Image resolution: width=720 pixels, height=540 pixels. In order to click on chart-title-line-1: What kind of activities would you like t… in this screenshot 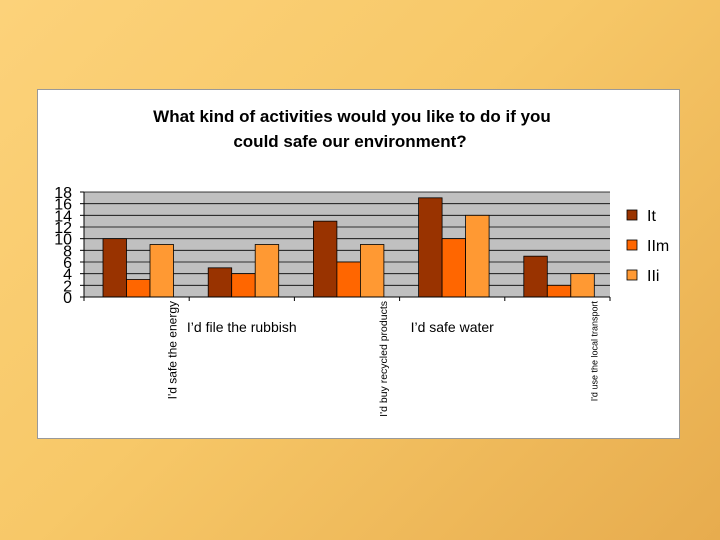, I will do `click(352, 116)`.